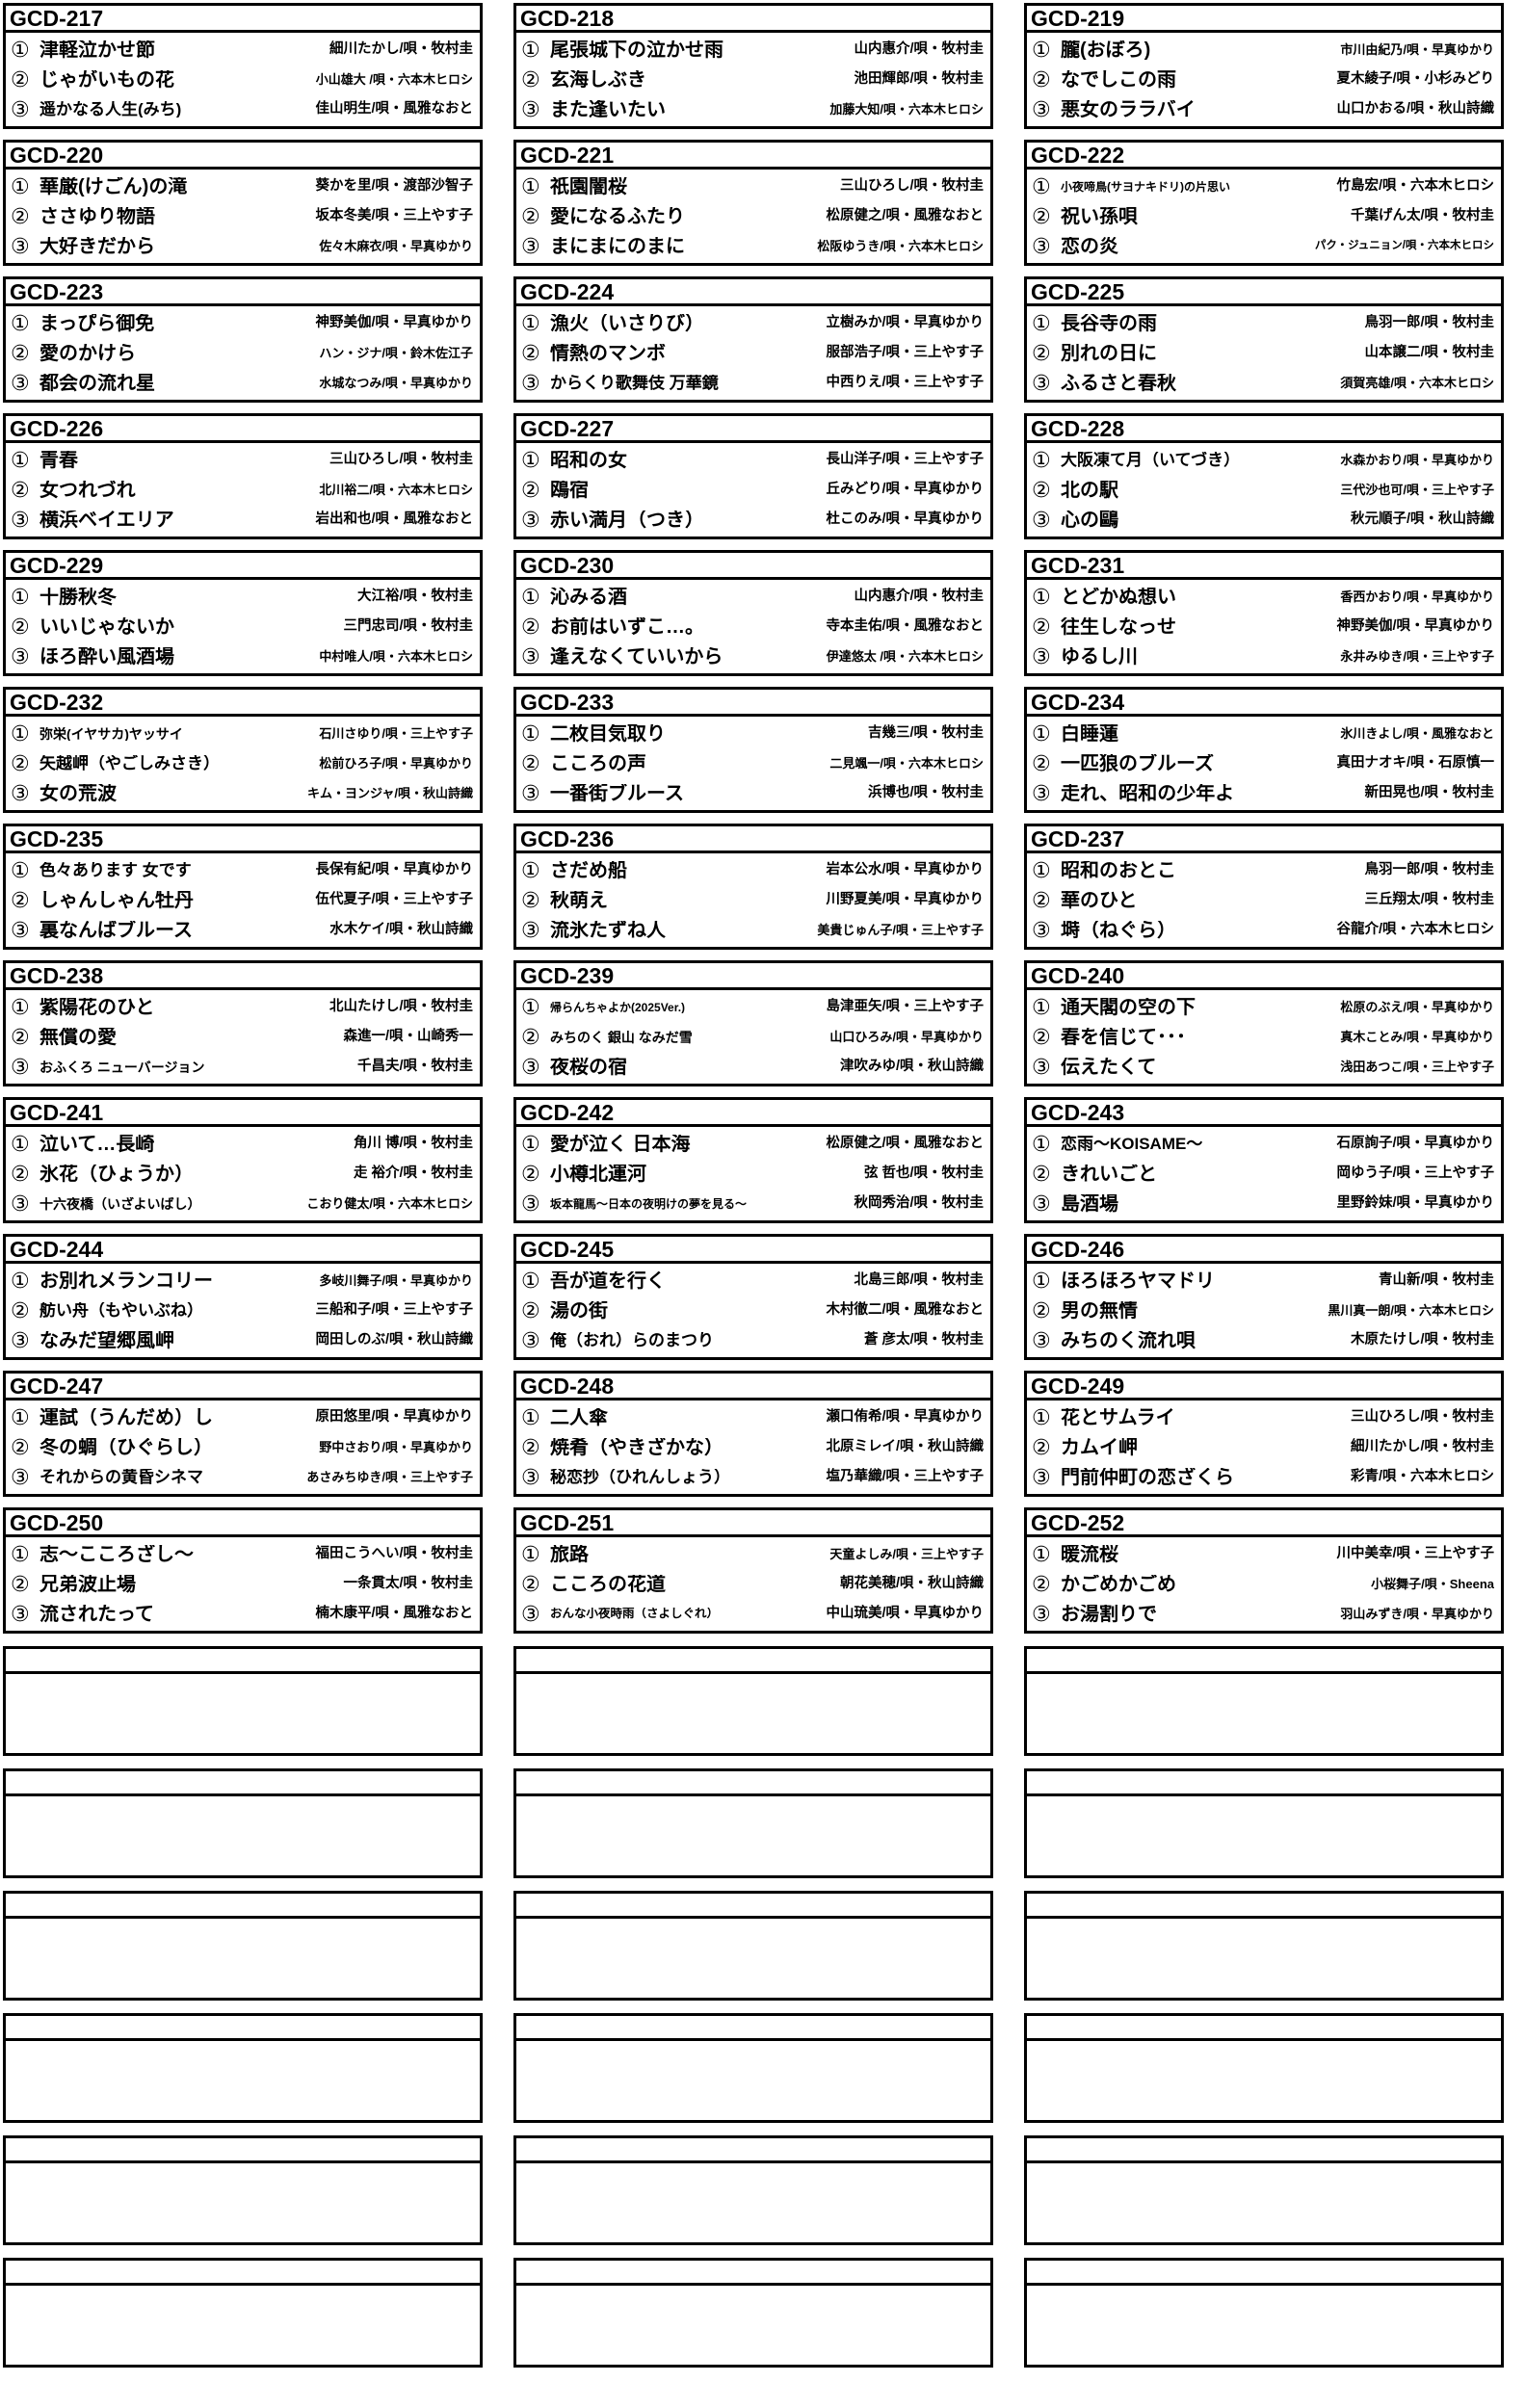 This screenshot has height=2408, width=1525. I want to click on card-id: GCD-227, so click(753, 429).